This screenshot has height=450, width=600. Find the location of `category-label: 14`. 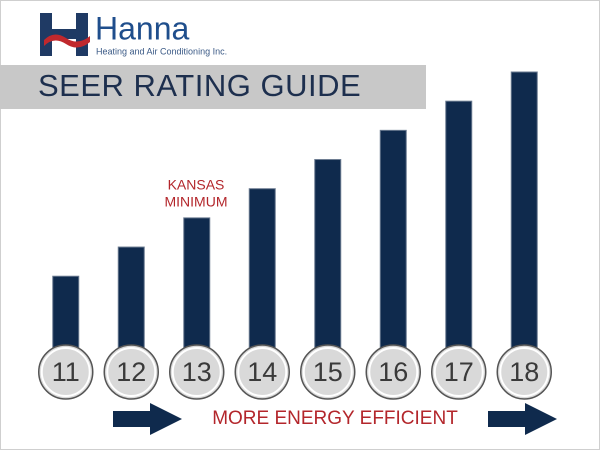

category-label: 14 is located at coordinates (262, 372).